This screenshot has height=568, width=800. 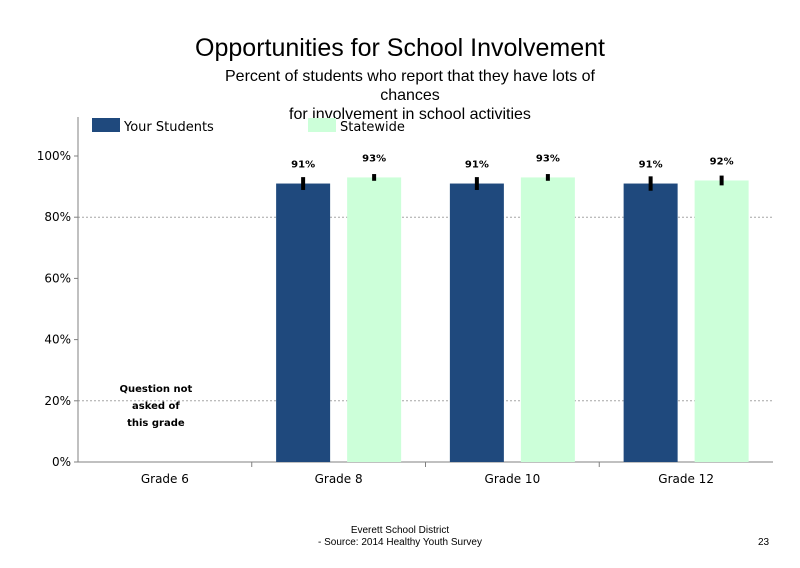 What do you see at coordinates (372, 127) in the screenshot?
I see `legend-label-statewide: Statewide` at bounding box center [372, 127].